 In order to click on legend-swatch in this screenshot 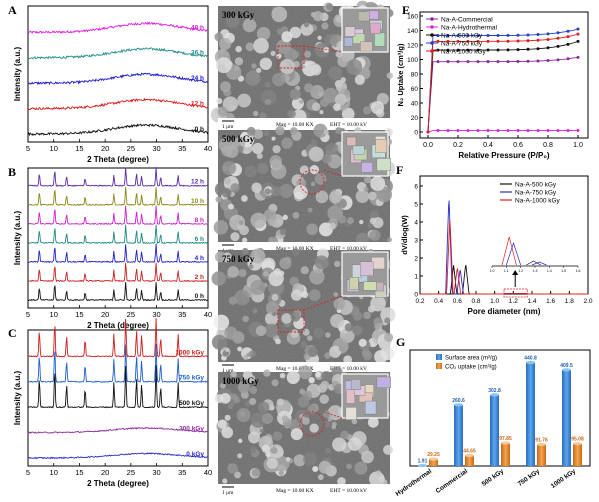, I will do `click(439, 357)`.